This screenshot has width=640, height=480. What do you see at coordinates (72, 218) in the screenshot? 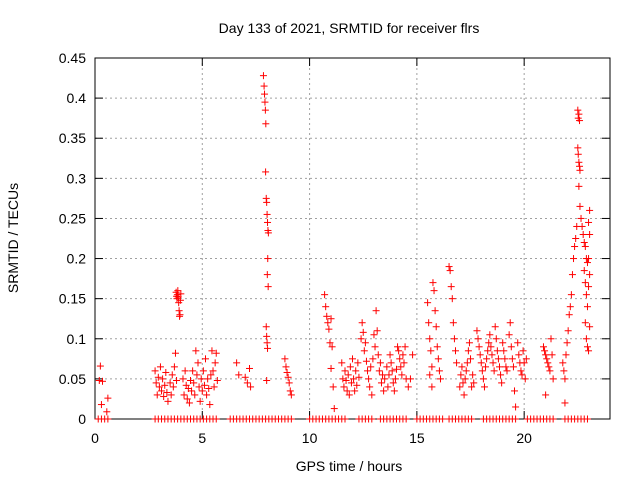
I see `y-tick-label: 0.25` at bounding box center [72, 218].